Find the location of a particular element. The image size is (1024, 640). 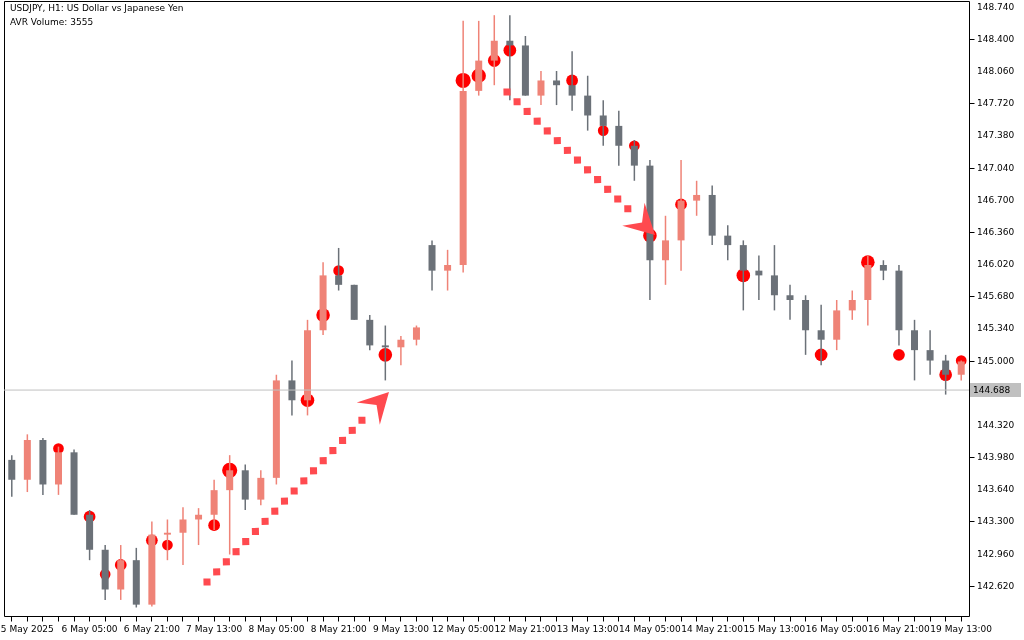

x-tick-label: 7 May 13:00 is located at coordinates (214, 628).